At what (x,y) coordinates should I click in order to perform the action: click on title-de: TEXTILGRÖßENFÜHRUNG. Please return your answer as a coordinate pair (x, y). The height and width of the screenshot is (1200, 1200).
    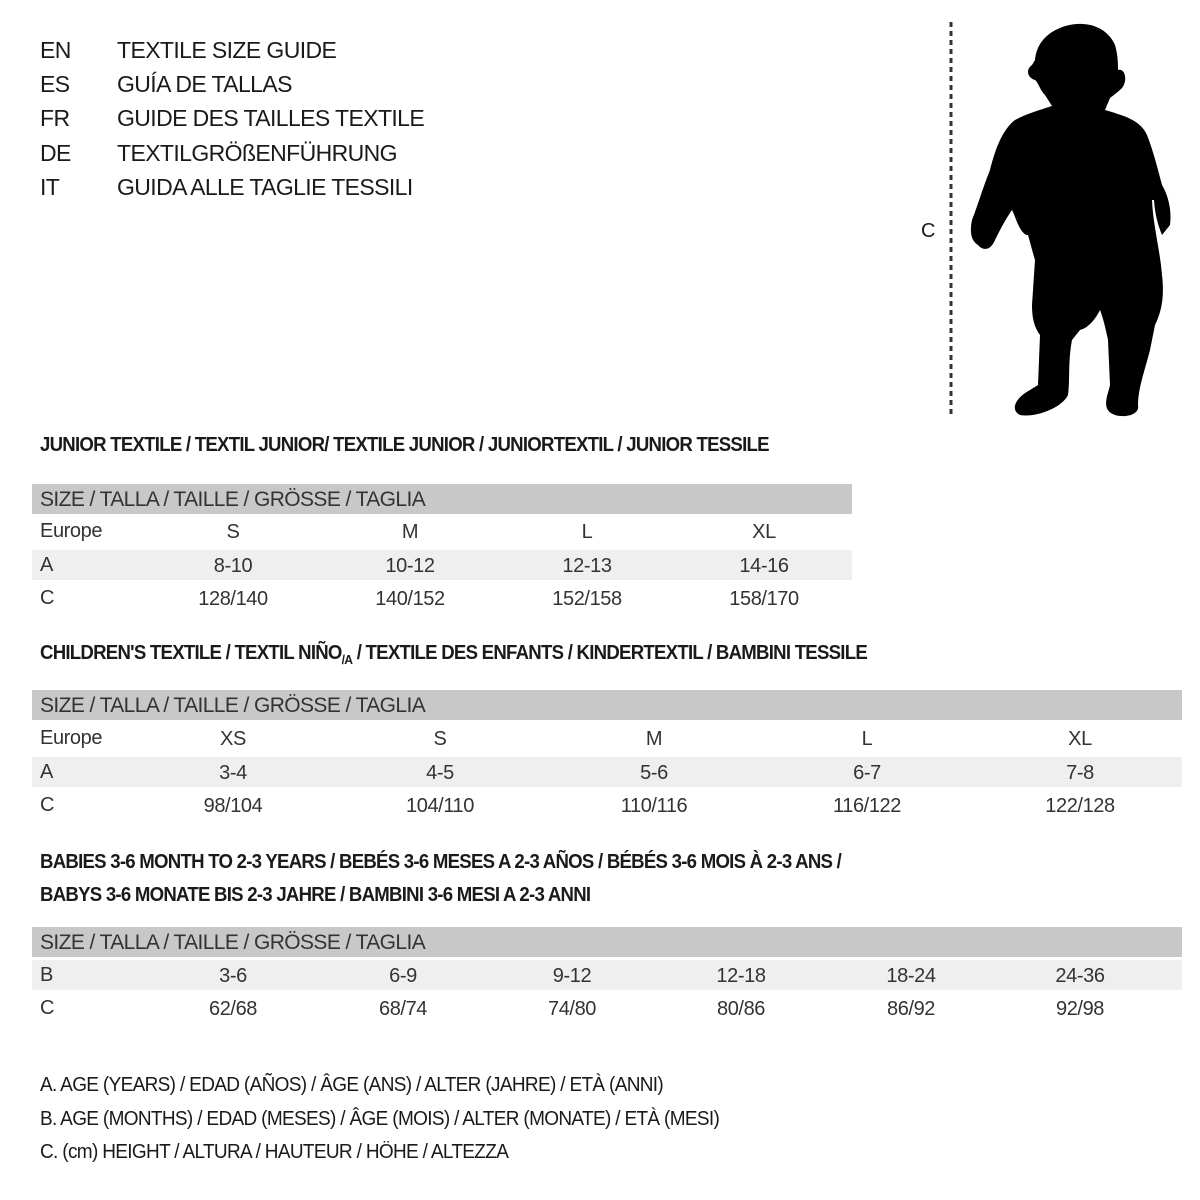
    Looking at the image, I should click on (257, 153).